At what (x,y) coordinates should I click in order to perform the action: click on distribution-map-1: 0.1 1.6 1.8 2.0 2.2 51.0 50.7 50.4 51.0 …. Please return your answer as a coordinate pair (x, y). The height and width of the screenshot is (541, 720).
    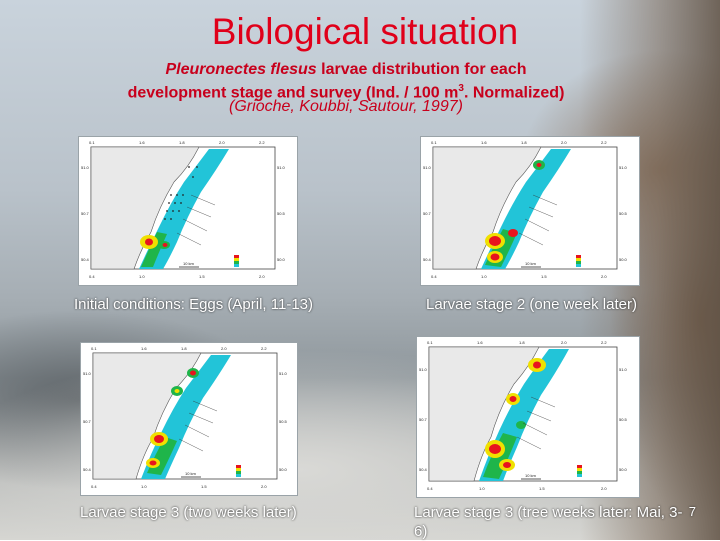
    Looking at the image, I should click on (188, 211).